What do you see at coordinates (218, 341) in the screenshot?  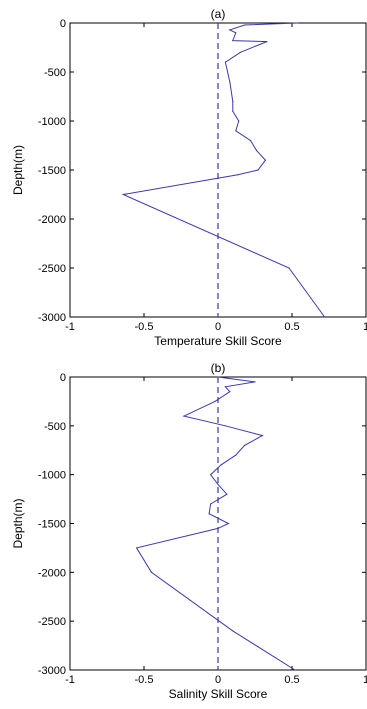 I see `x-axis-label: Temperature Skill Score` at bounding box center [218, 341].